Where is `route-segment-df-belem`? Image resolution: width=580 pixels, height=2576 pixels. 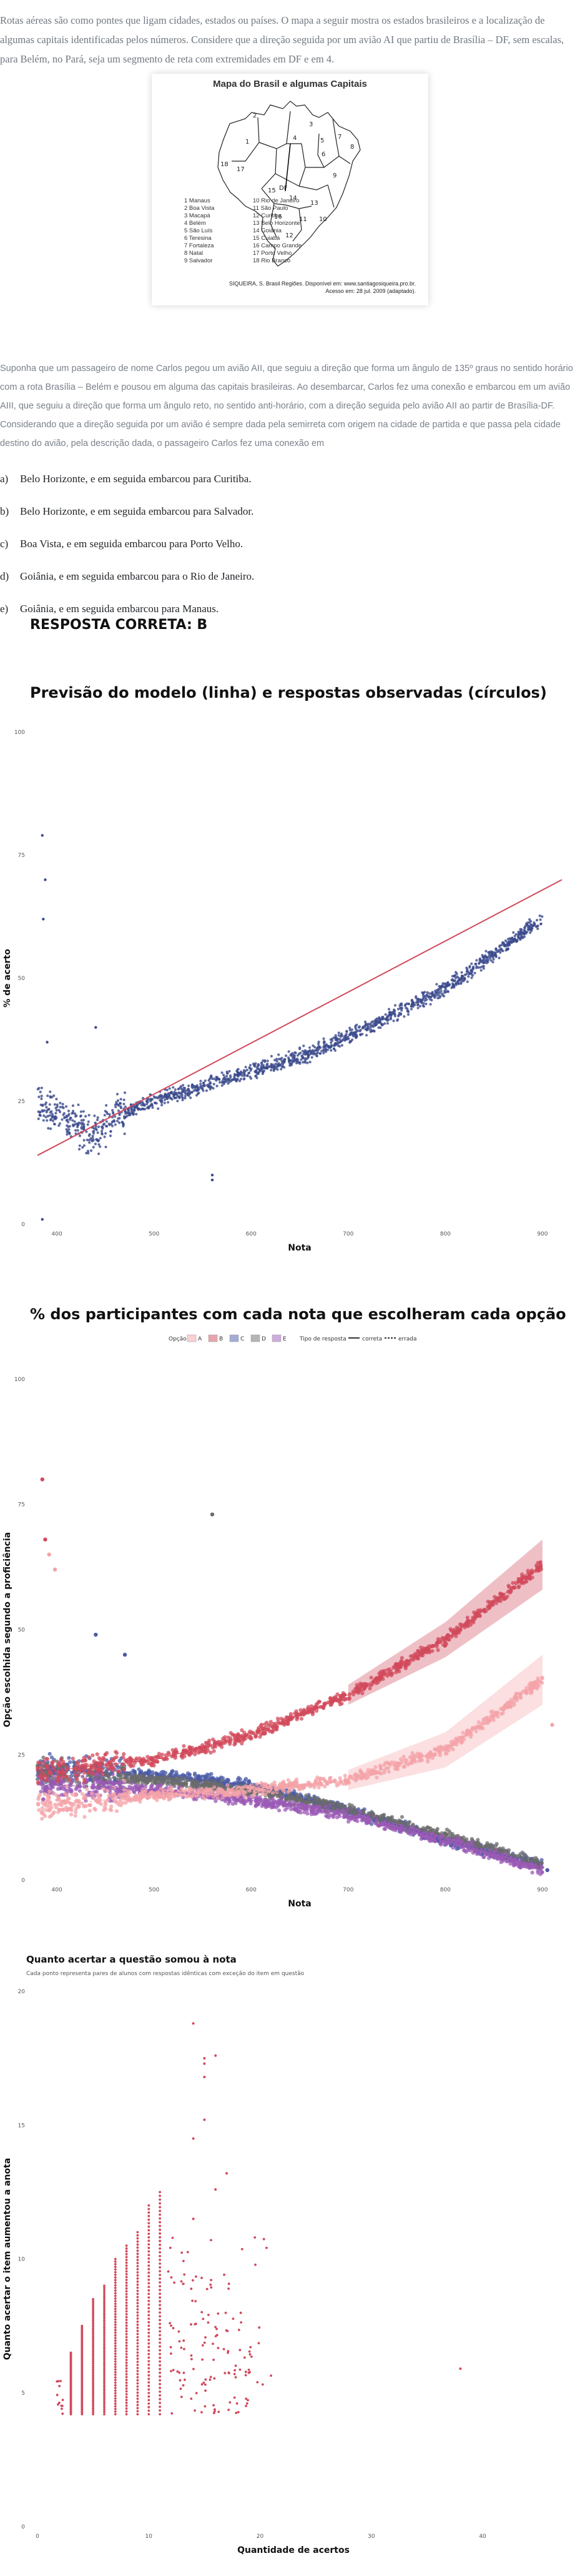 route-segment-df-belem is located at coordinates (288, 167).